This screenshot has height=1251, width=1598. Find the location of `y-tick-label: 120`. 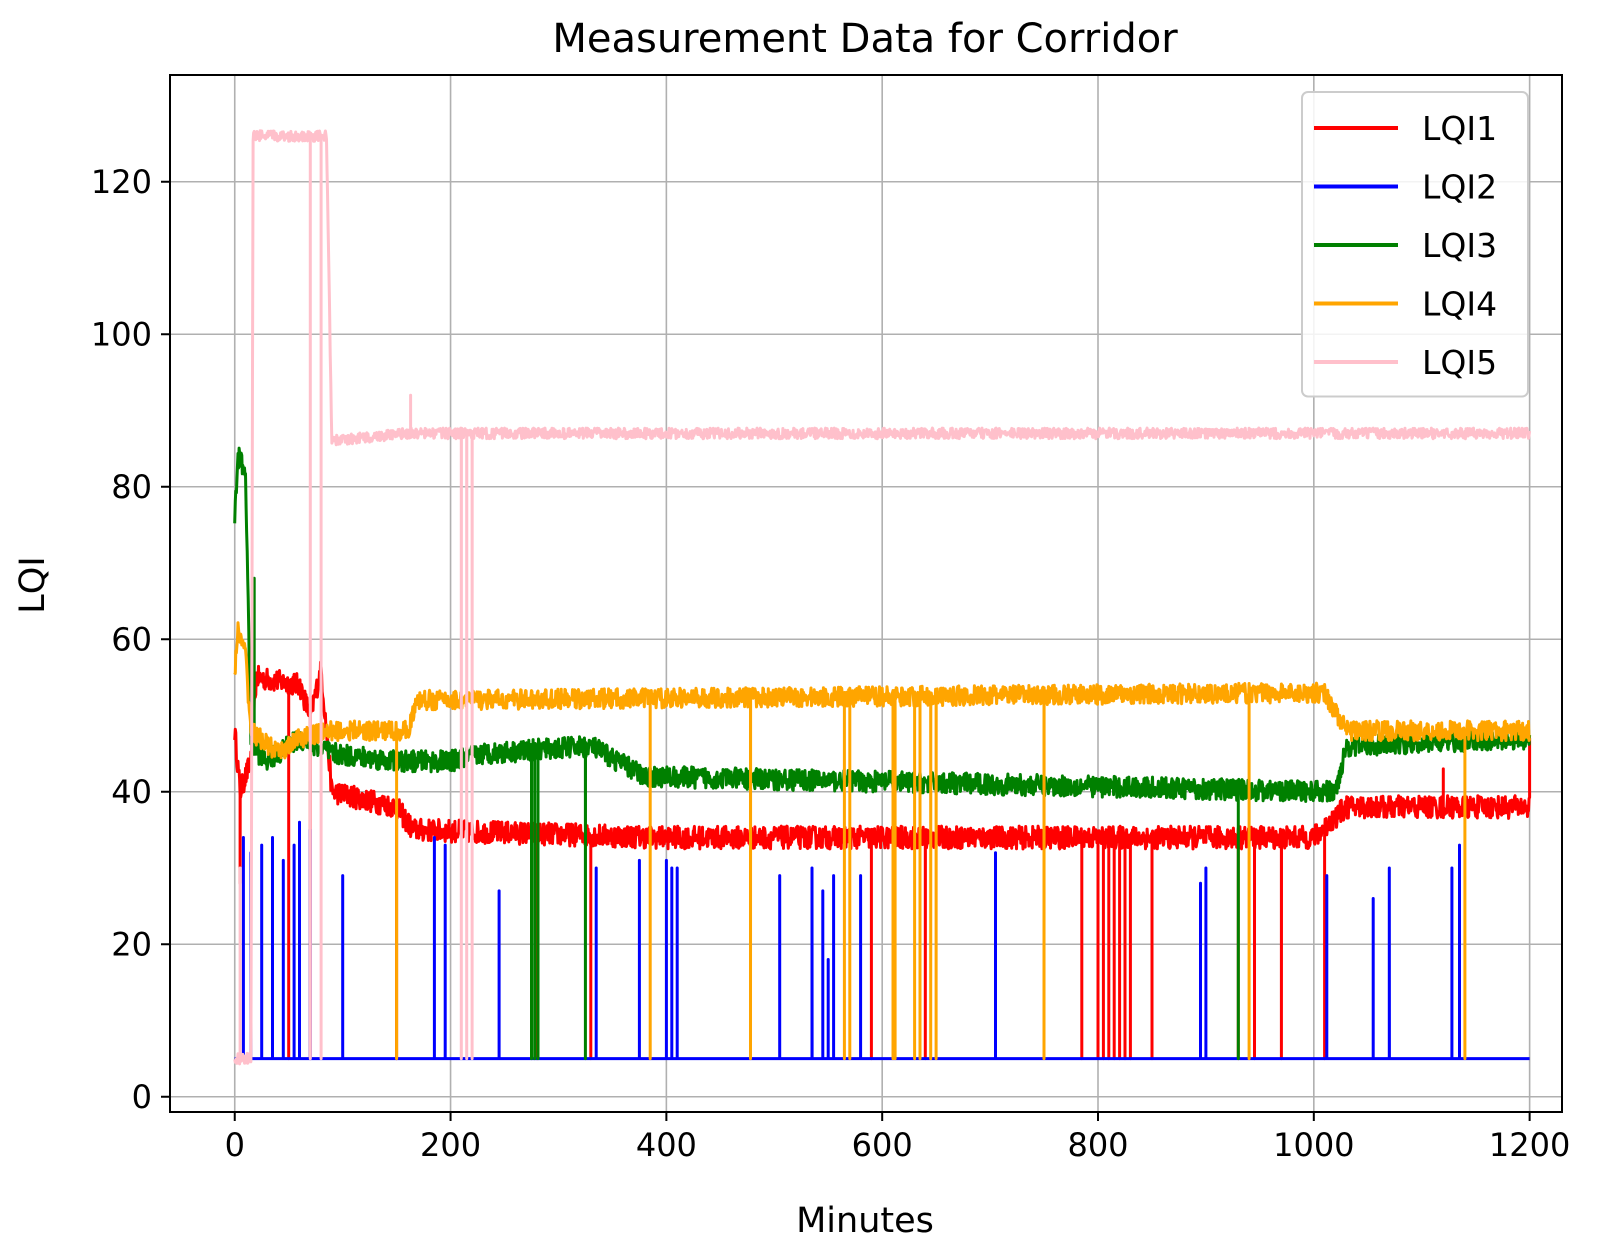

y-tick-label: 120 is located at coordinates (121, 182).